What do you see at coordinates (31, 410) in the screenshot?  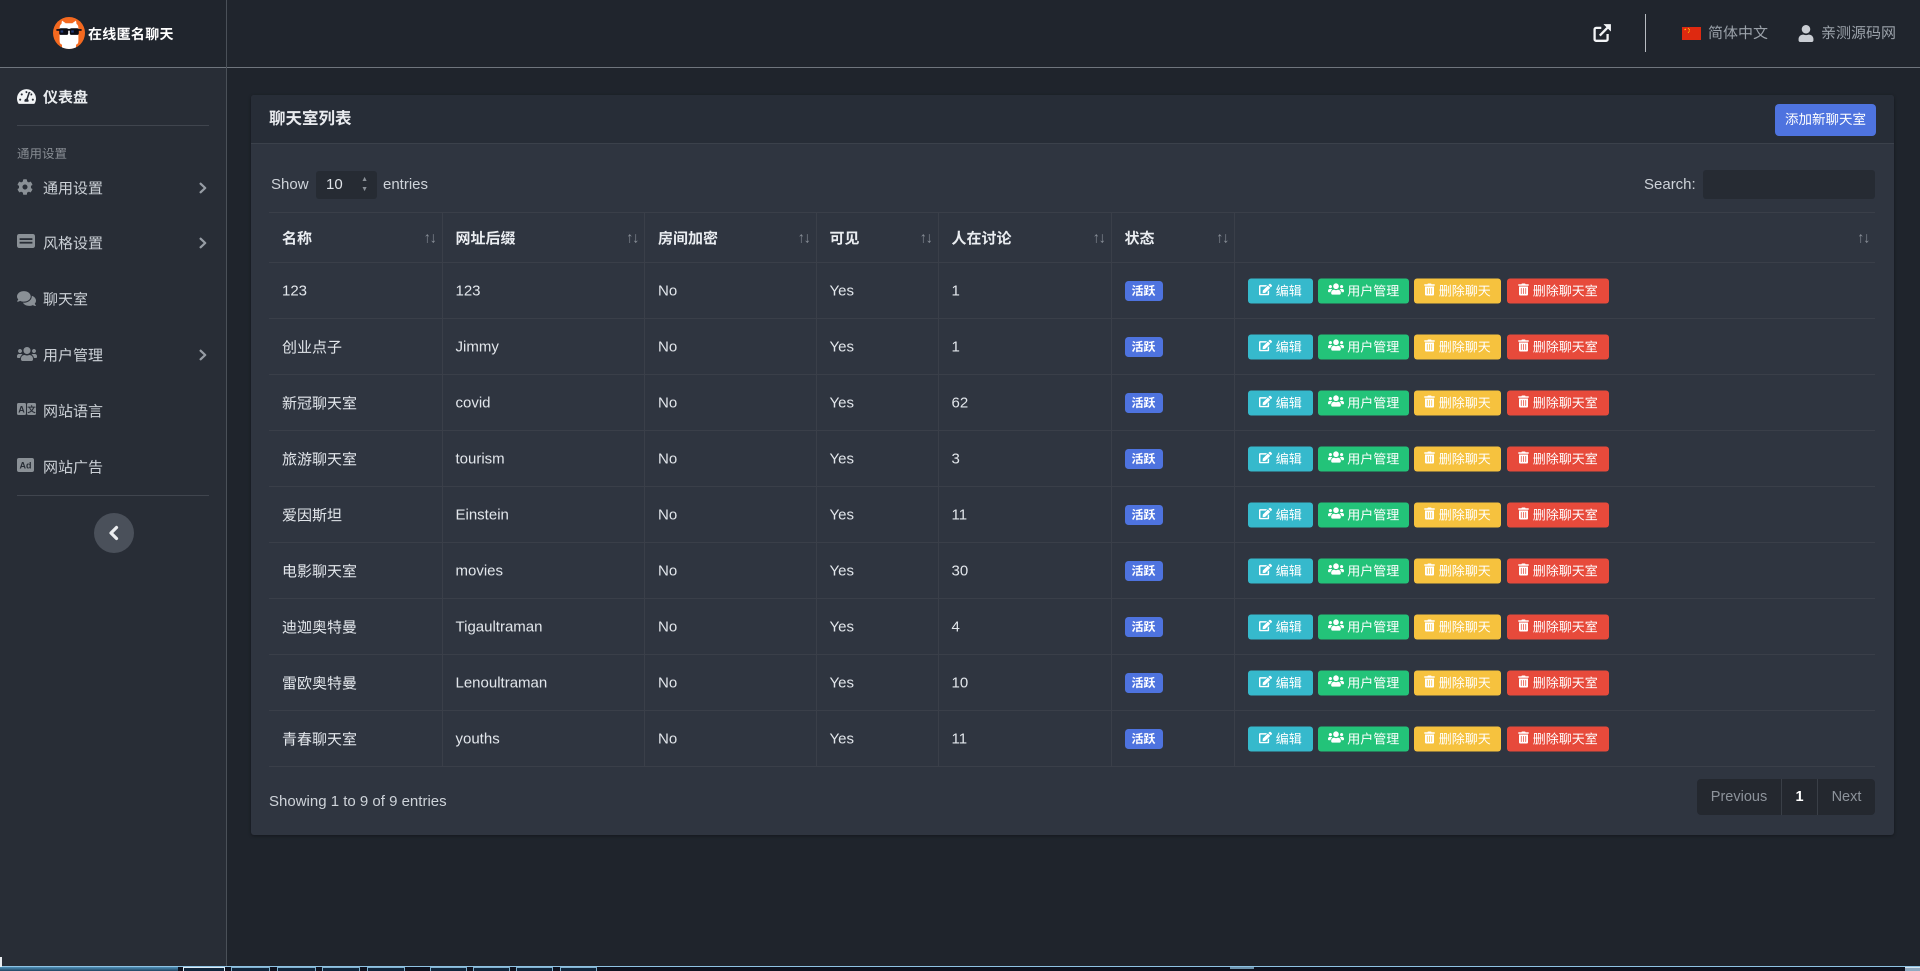 I see `svg-text: 文` at bounding box center [31, 410].